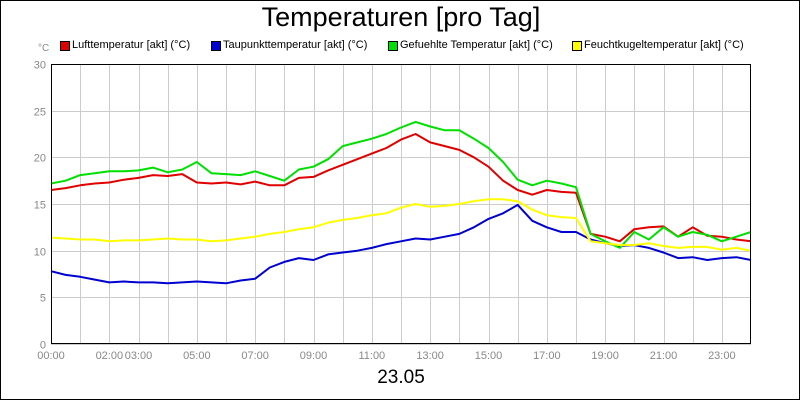 The image size is (800, 401). Describe the element at coordinates (197, 356) in the screenshot. I see `x-tick-label: 05:00` at that location.